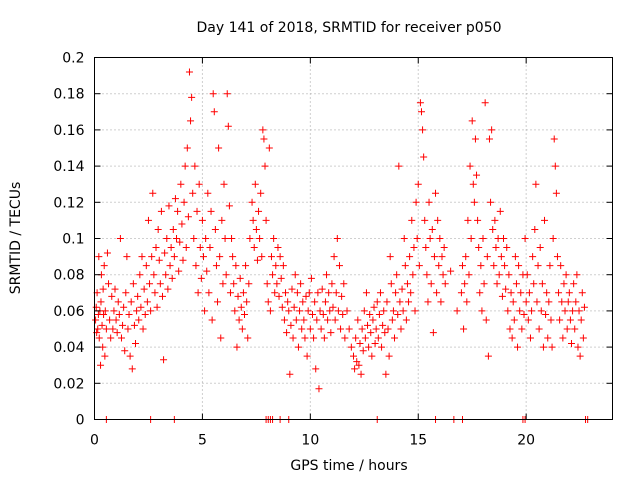 The height and width of the screenshot is (480, 640). I want to click on y-tick-label: 0.1, so click(73, 240).